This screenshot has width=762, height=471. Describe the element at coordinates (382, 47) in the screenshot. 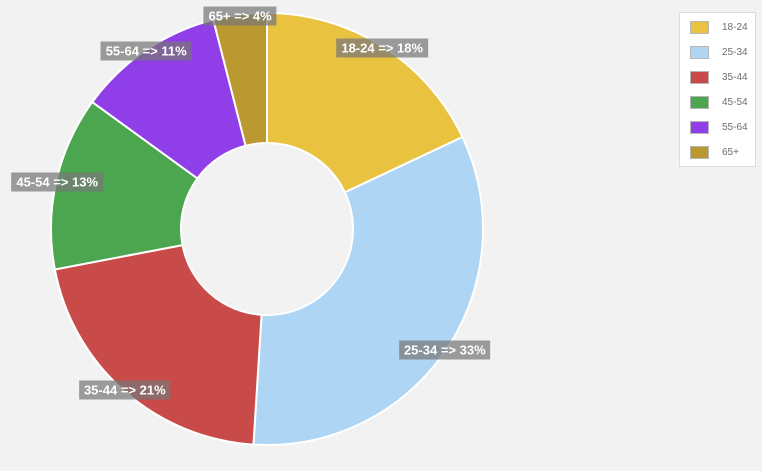

I see `slice-label-18-24: 18-24 => 18%` at that location.